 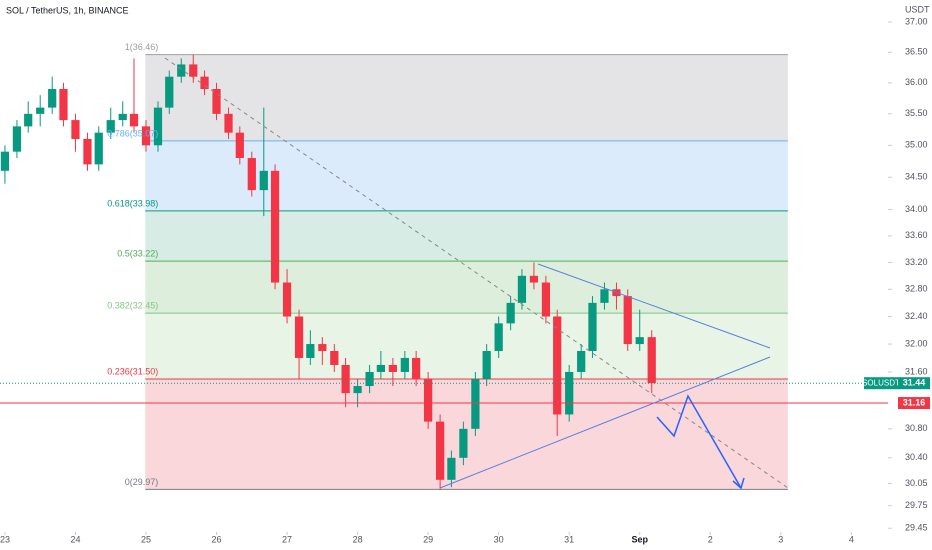 I want to click on x-tick-label: 28, so click(x=358, y=539).